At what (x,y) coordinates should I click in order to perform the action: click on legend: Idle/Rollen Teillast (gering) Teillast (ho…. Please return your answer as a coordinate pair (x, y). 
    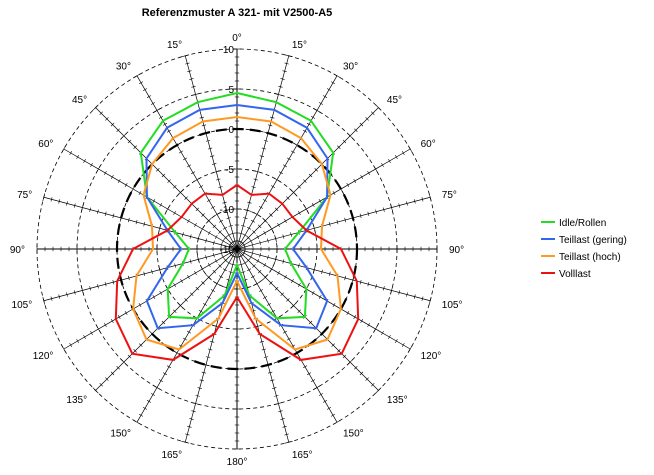
    Looking at the image, I should click on (584, 249).